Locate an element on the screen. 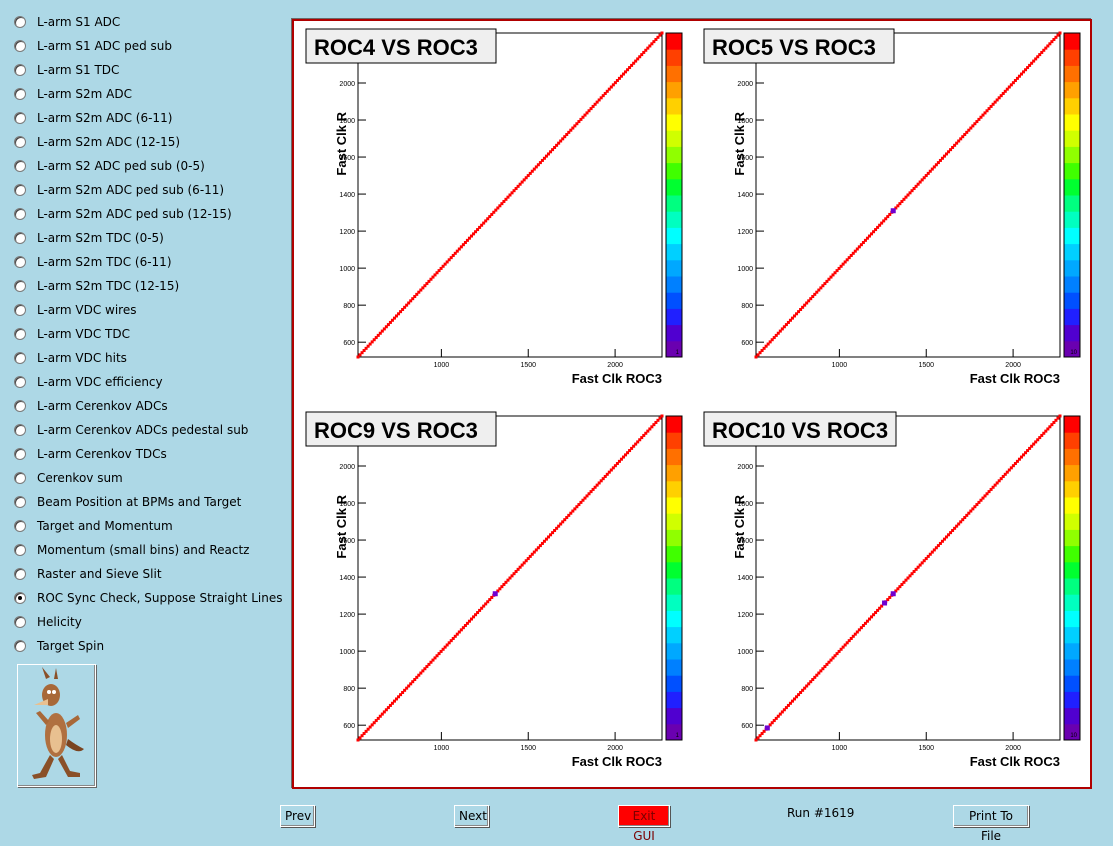  menu-item: Beam Position at BPMs and Target is located at coordinates (127, 502).